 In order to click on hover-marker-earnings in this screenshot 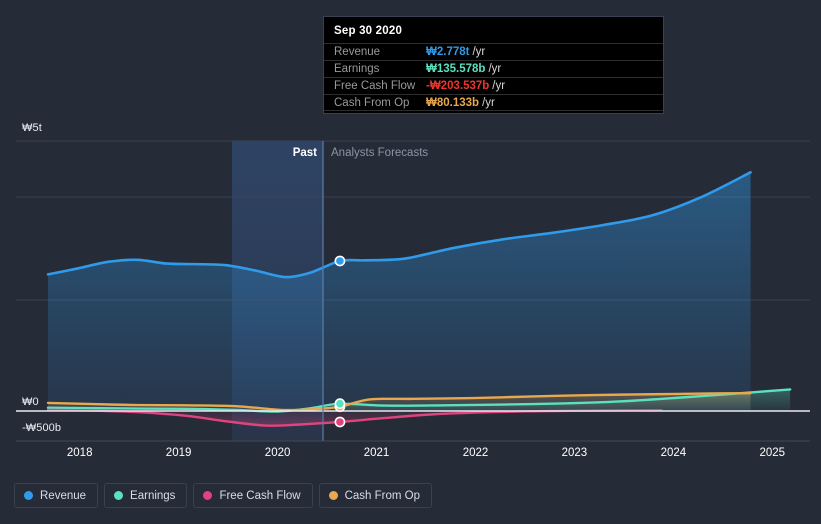, I will do `click(340, 404)`.